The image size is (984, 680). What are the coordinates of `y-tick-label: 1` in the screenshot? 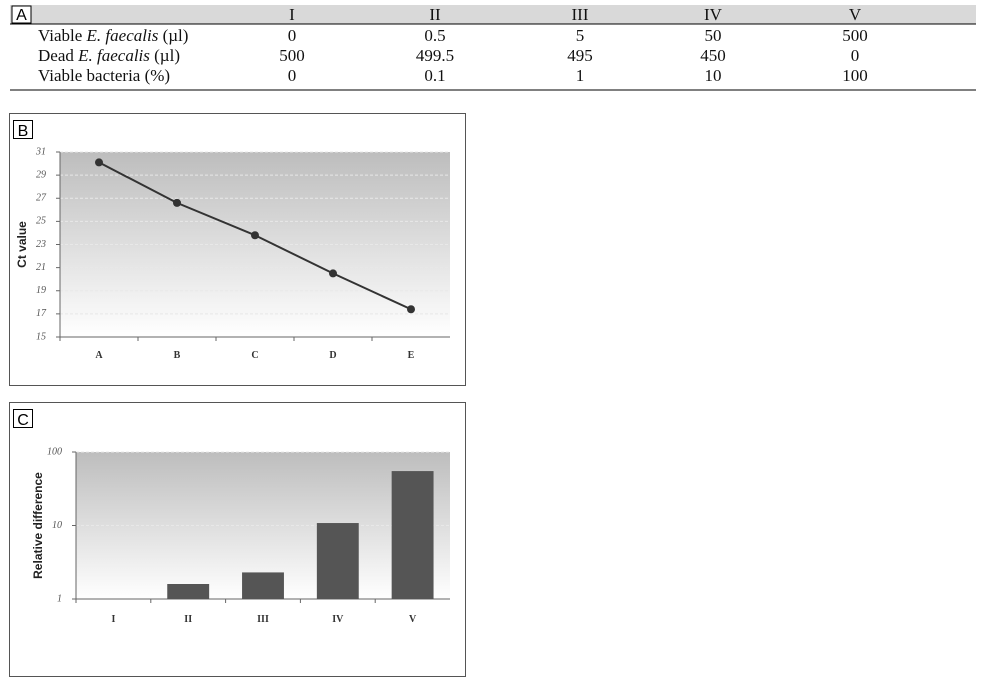 It's located at (59, 598).